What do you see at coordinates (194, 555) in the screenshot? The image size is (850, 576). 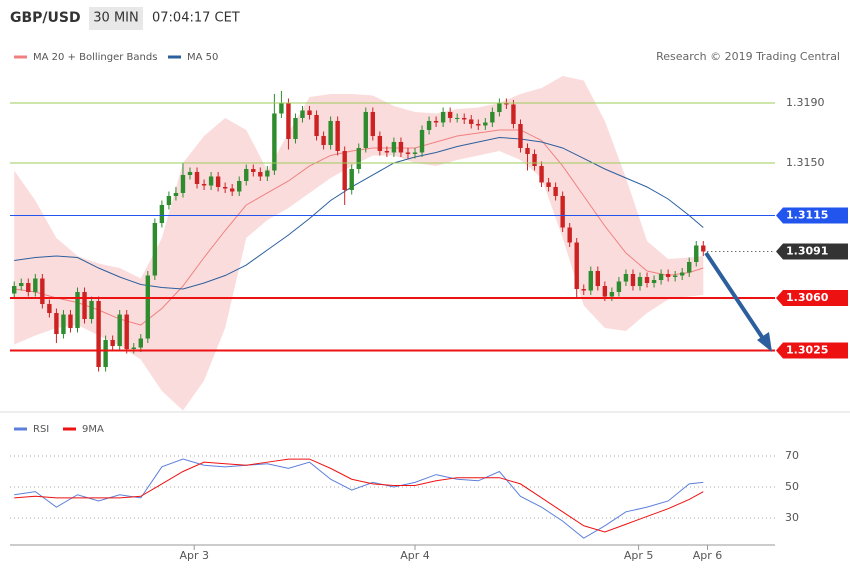 I see `x-tick-label: Apr 3` at bounding box center [194, 555].